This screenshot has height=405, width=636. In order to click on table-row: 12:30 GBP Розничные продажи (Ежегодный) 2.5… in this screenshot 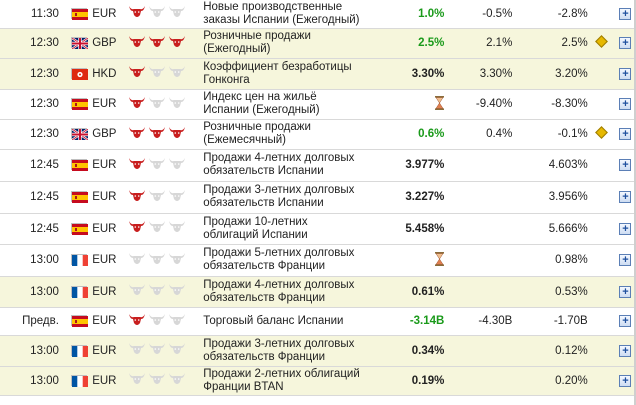, I will do `click(318, 43)`.